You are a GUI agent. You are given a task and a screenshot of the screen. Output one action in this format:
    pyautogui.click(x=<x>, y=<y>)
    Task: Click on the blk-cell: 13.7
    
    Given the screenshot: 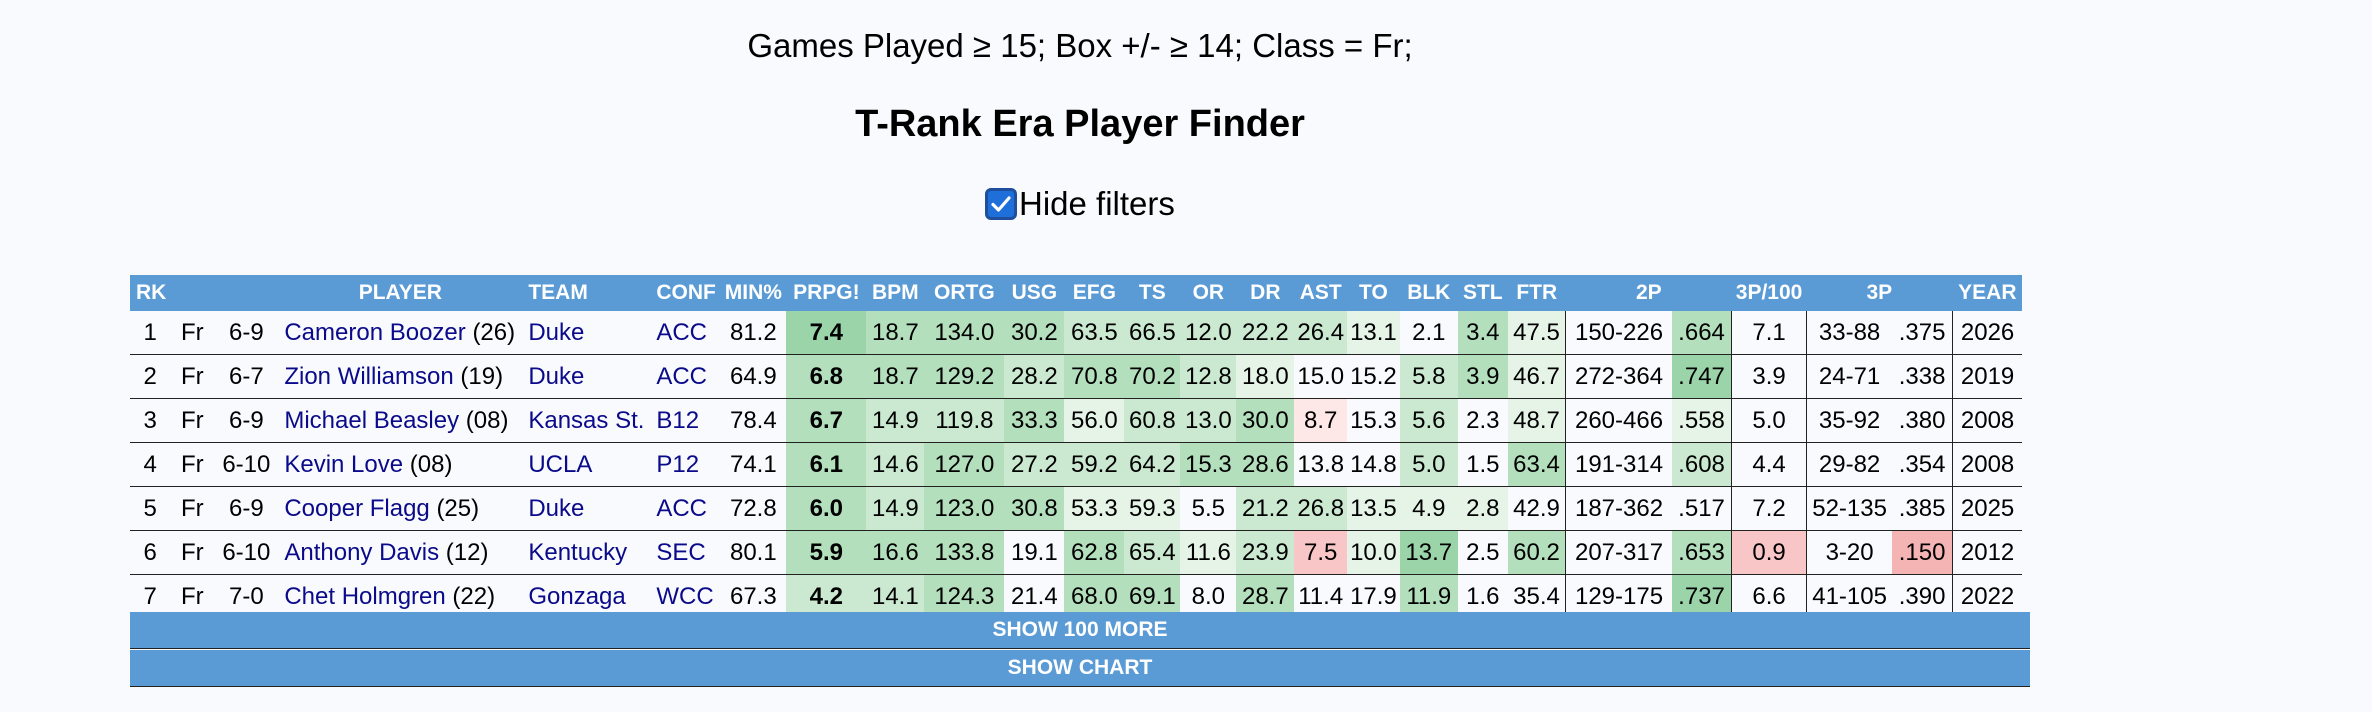 What is the action you would take?
    pyautogui.click(x=1428, y=552)
    